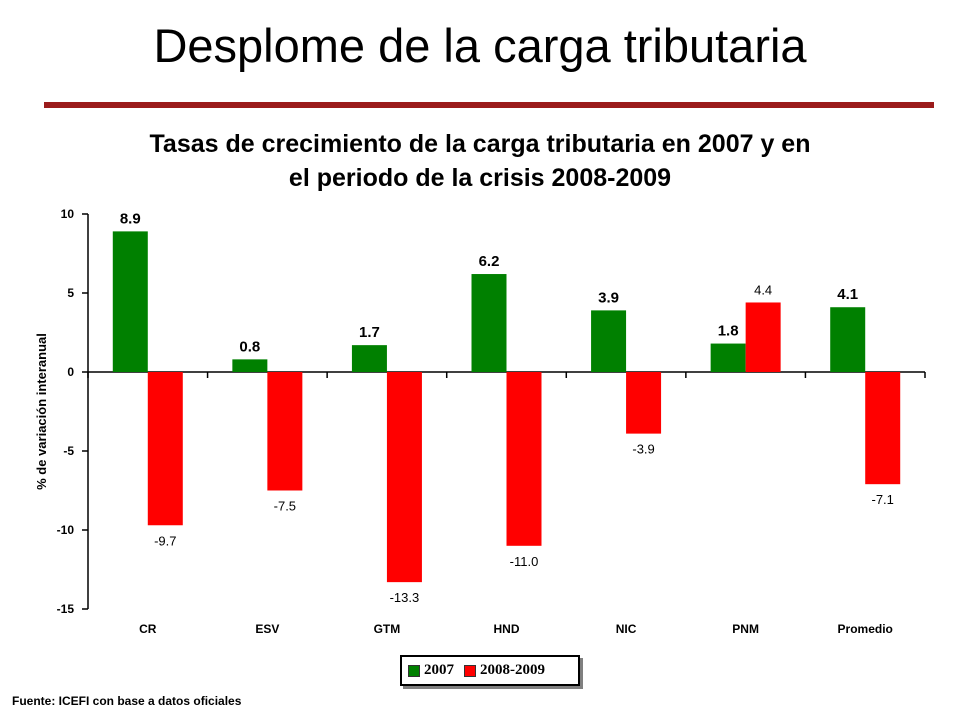  Describe the element at coordinates (480, 45) in the screenshot. I see `slide-title: Desplome de la carga tributaria` at that location.